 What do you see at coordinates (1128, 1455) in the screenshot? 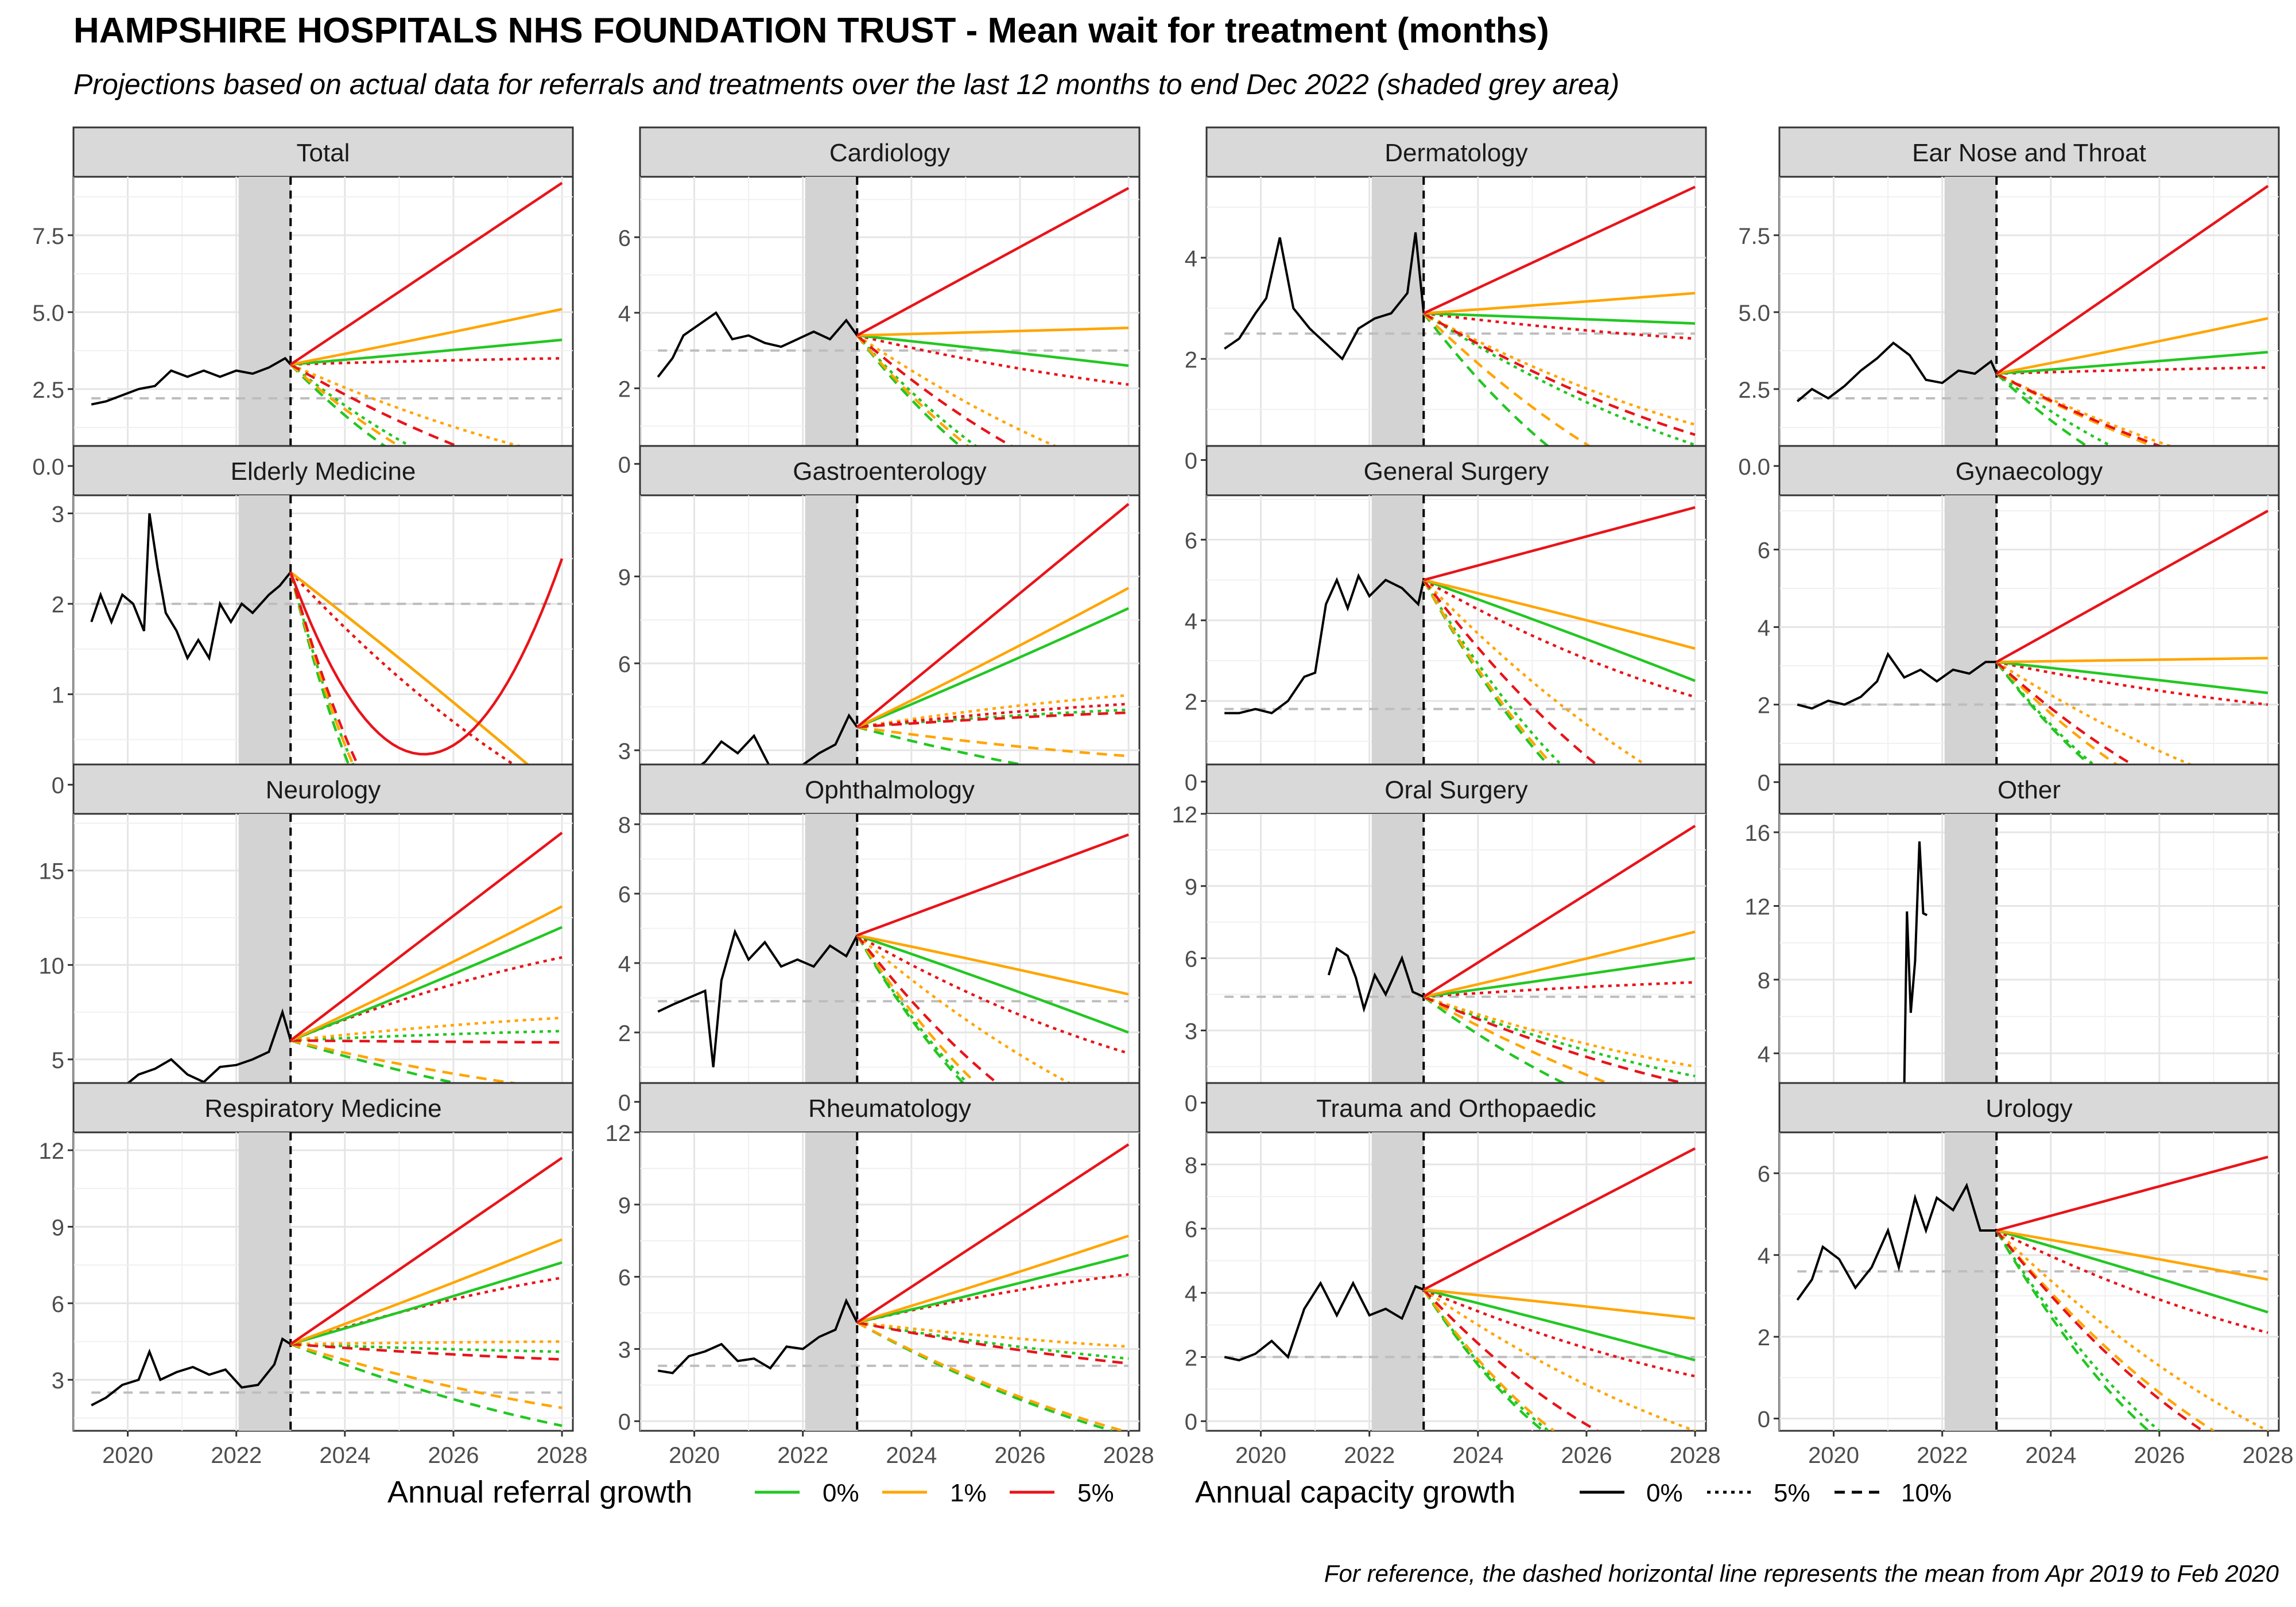
I see `x-tick-label: 2028` at bounding box center [1128, 1455].